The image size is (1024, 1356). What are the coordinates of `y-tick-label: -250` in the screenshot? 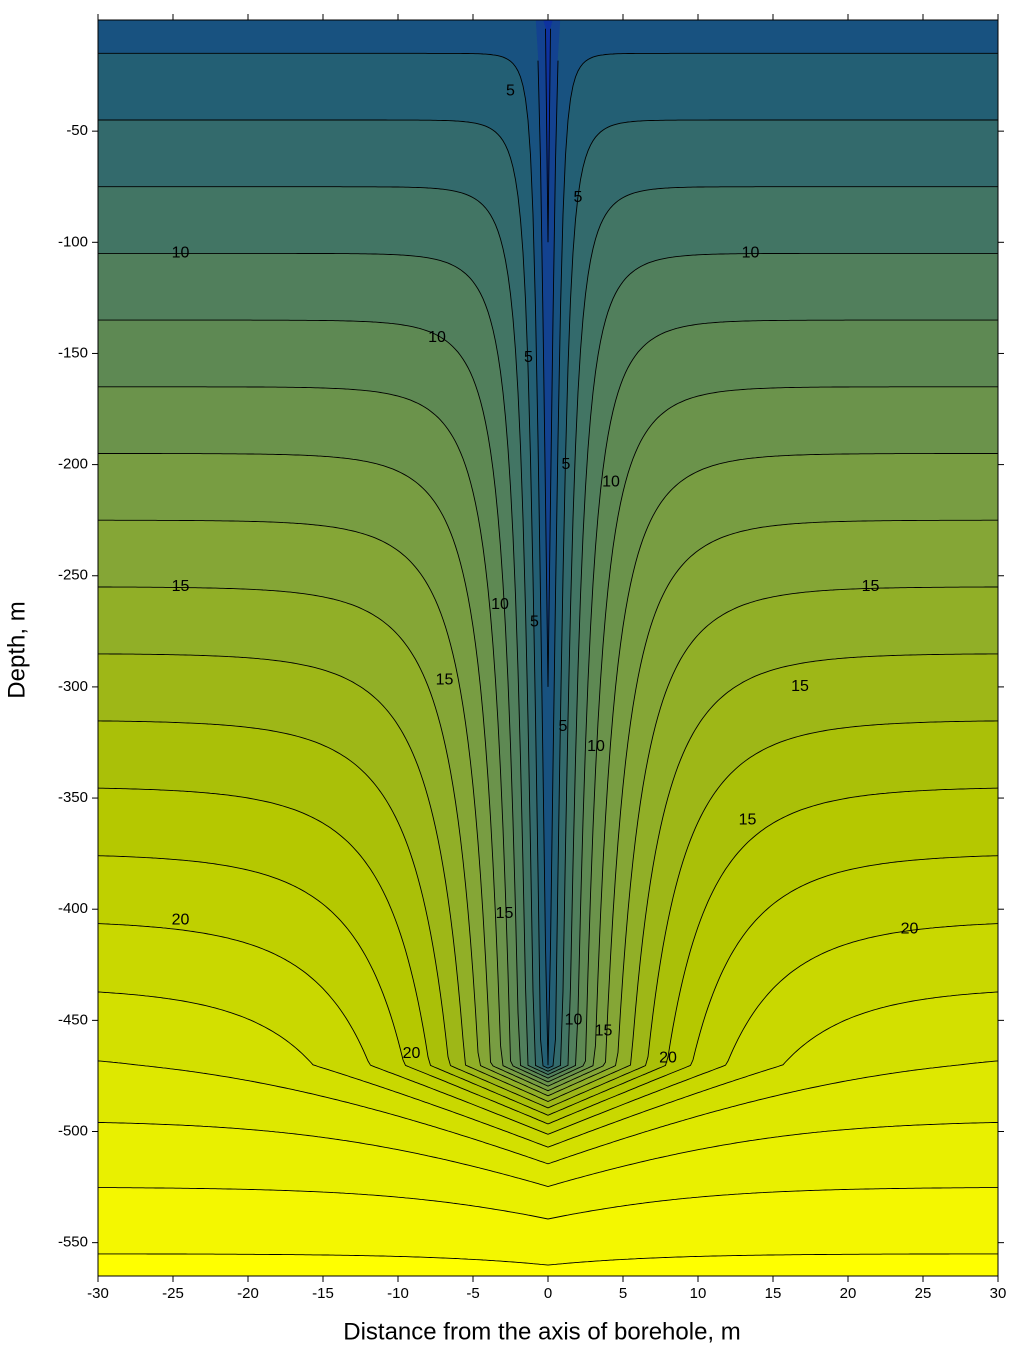 It's located at (73, 575).